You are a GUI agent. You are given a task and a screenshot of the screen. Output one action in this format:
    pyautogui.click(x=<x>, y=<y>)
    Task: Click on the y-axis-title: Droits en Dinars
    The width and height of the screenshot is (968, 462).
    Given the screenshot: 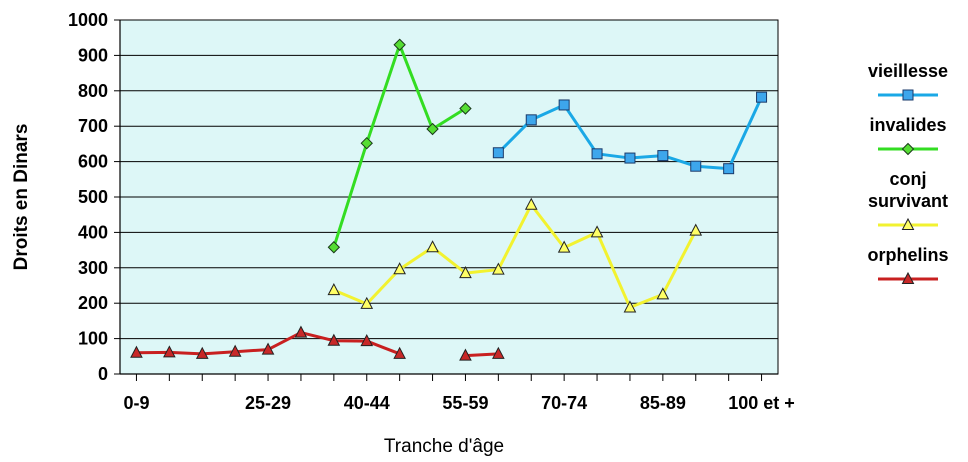 What is the action you would take?
    pyautogui.click(x=21, y=197)
    